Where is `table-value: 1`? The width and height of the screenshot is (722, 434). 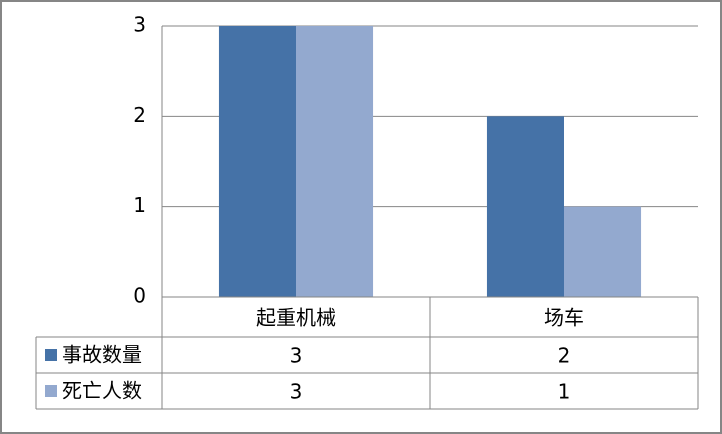
table-value: 1 is located at coordinates (564, 392).